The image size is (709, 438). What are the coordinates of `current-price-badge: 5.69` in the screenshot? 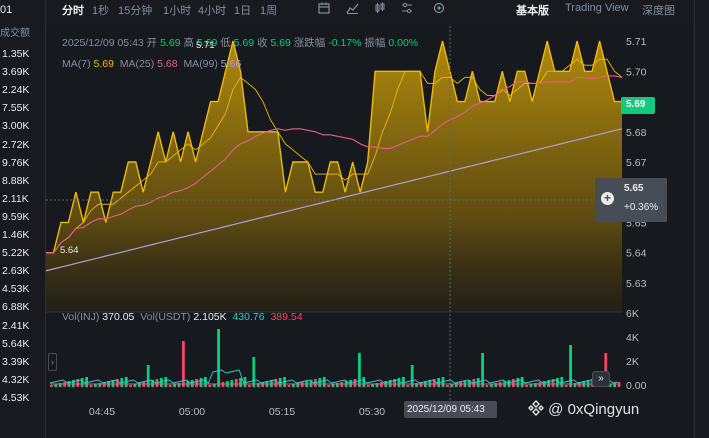 It's located at (638, 105).